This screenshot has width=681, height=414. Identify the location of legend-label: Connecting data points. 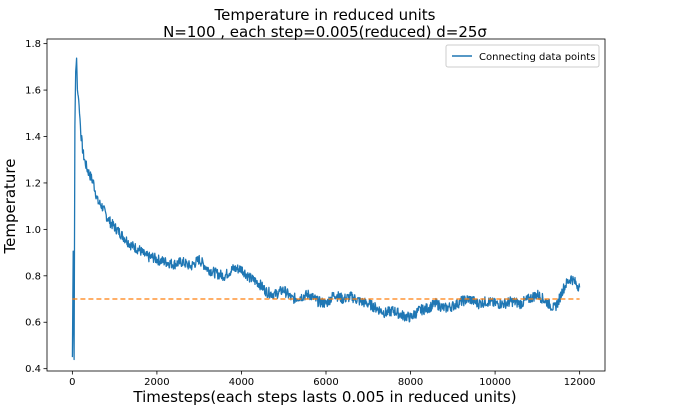
(537, 57).